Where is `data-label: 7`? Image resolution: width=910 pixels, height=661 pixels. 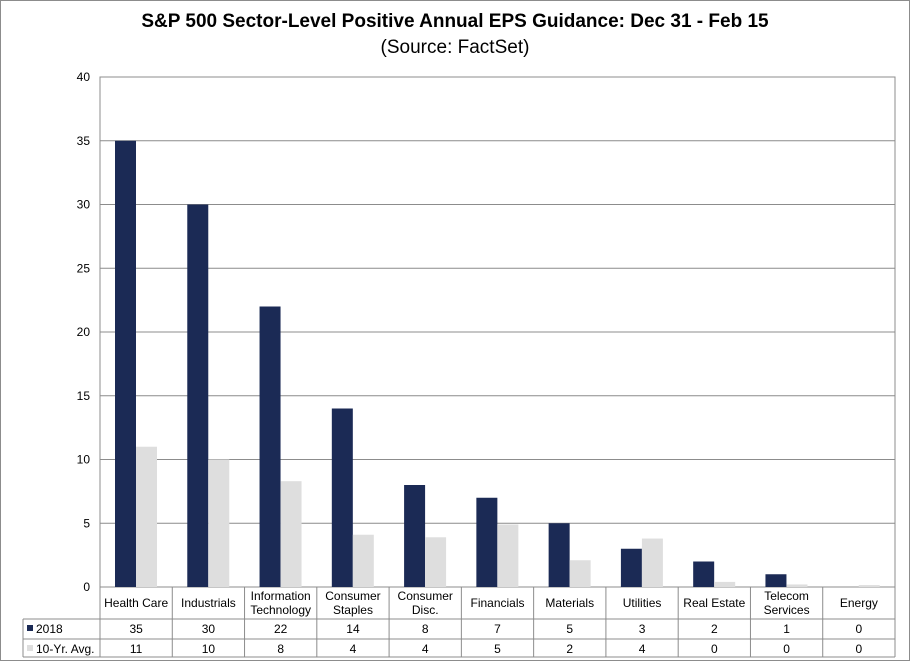 data-label: 7 is located at coordinates (497, 629).